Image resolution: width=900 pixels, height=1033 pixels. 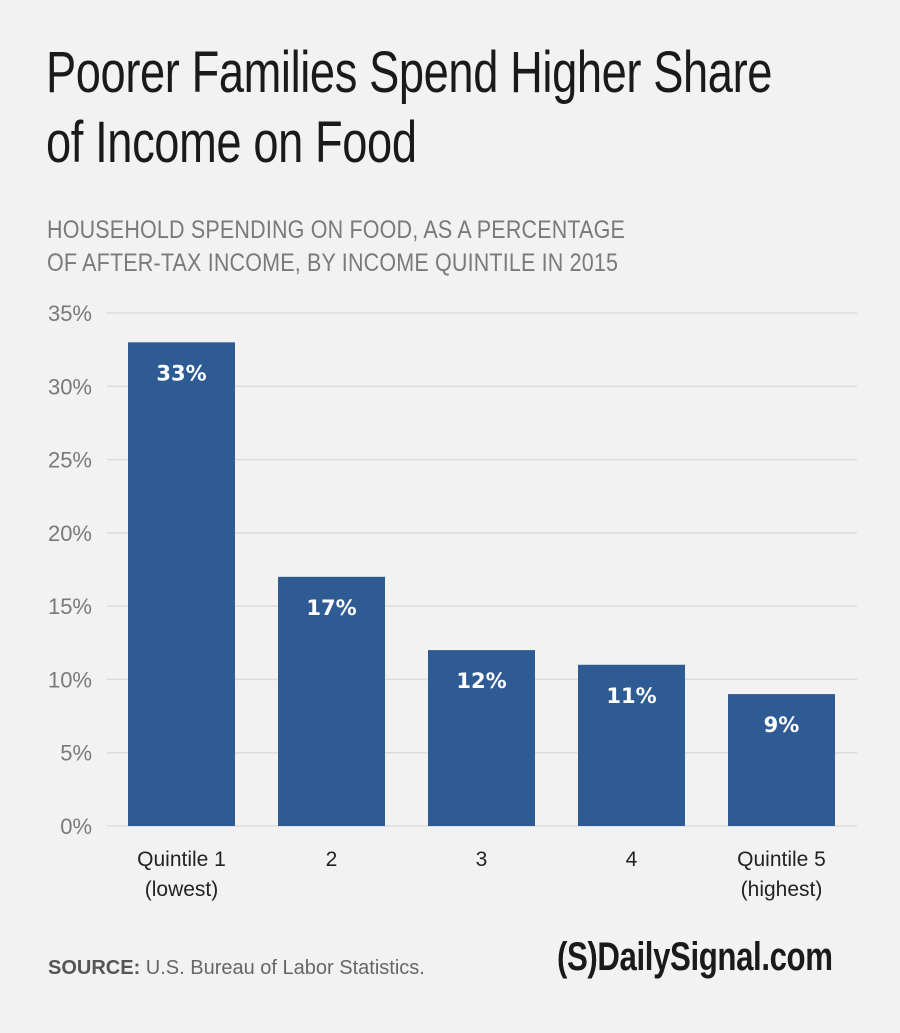 What do you see at coordinates (481, 681) in the screenshot?
I see `data-label: 12%` at bounding box center [481, 681].